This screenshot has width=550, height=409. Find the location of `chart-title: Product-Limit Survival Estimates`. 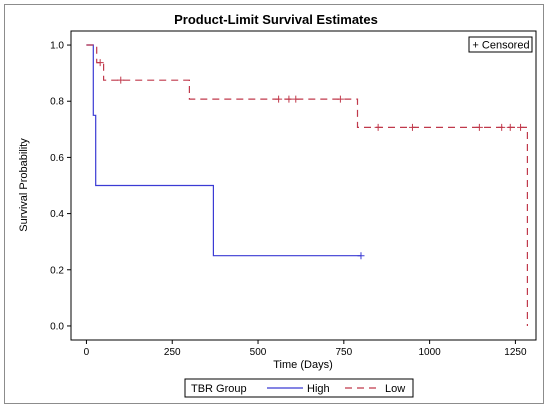

chart-title: Product-Limit Survival Estimates is located at coordinates (276, 19).